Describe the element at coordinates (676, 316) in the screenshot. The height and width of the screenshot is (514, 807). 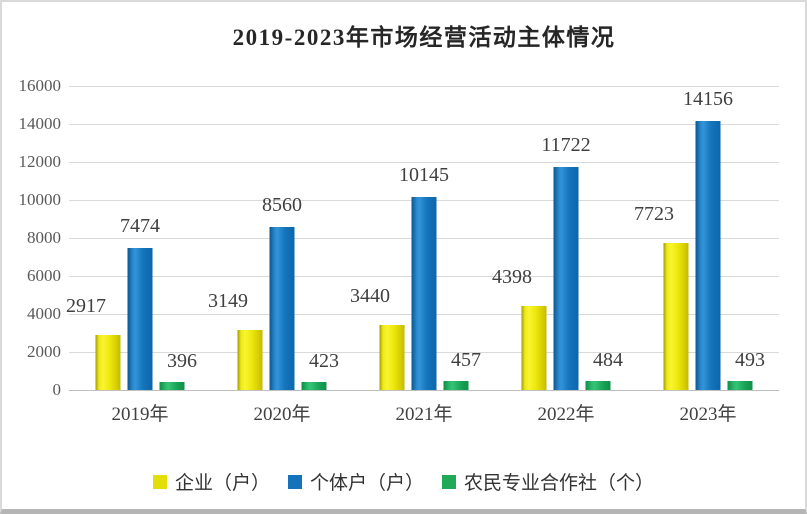
I see `bar-企业（户）-2023年` at that location.